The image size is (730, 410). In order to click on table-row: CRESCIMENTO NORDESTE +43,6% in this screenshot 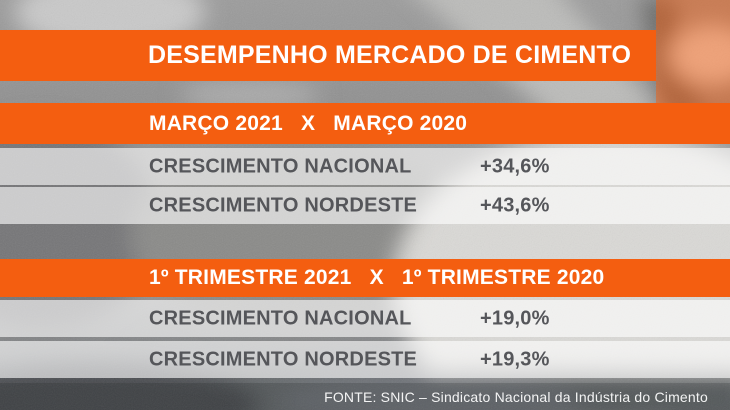, I will do `click(365, 205)`.